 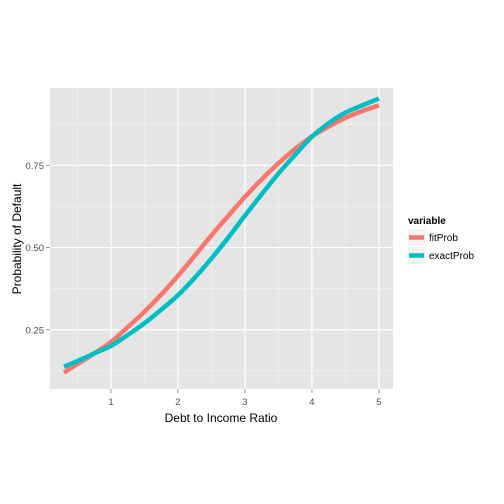 I want to click on x-tick-label: 5, so click(x=378, y=402).